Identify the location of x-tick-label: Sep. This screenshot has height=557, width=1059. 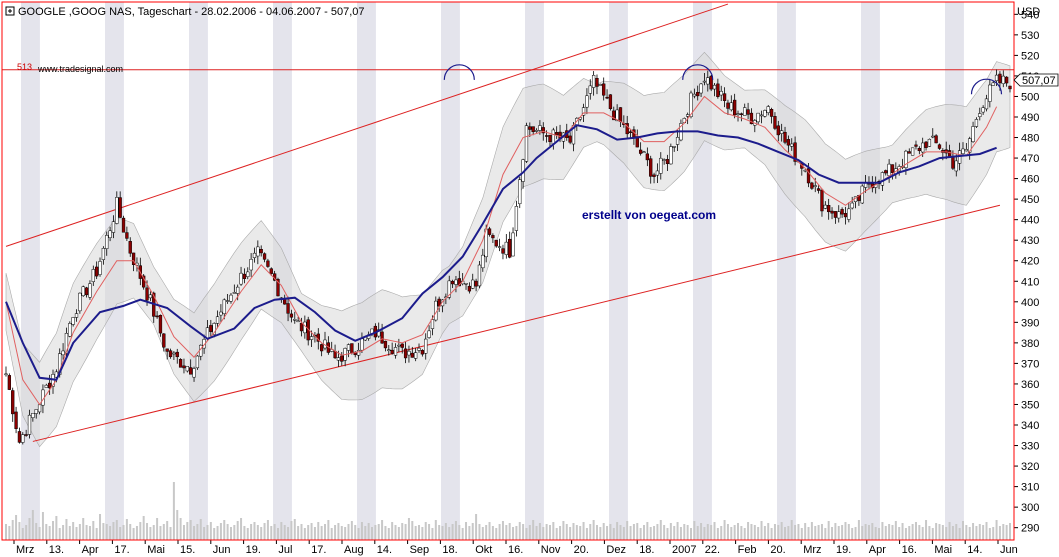
(420, 550).